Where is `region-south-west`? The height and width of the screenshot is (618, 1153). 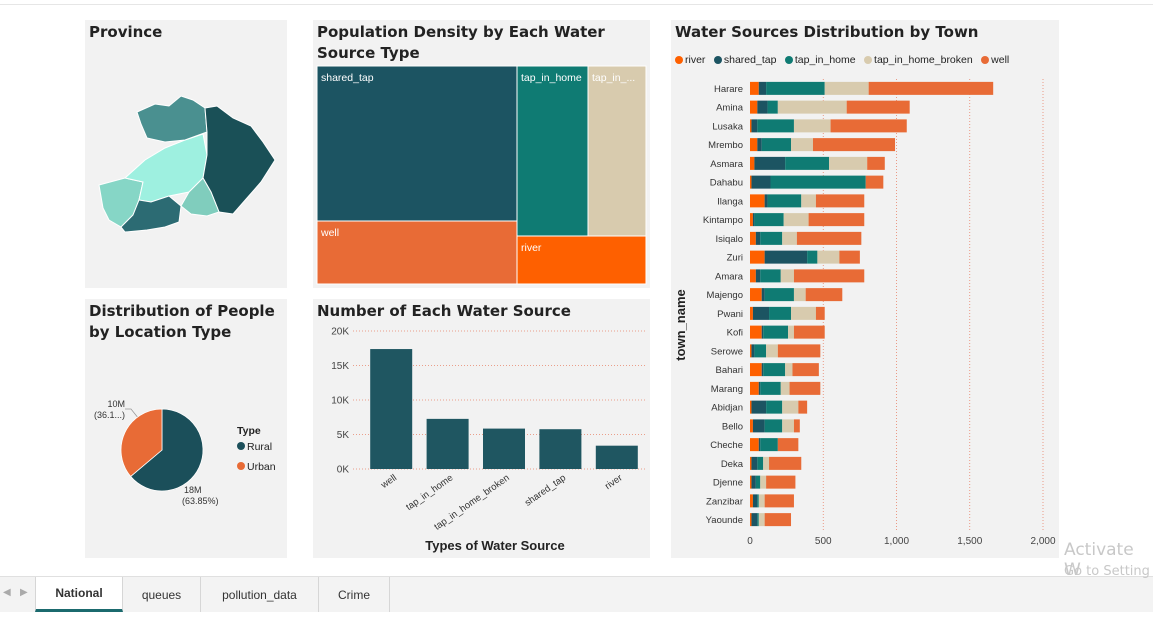 region-south-west is located at coordinates (151, 214).